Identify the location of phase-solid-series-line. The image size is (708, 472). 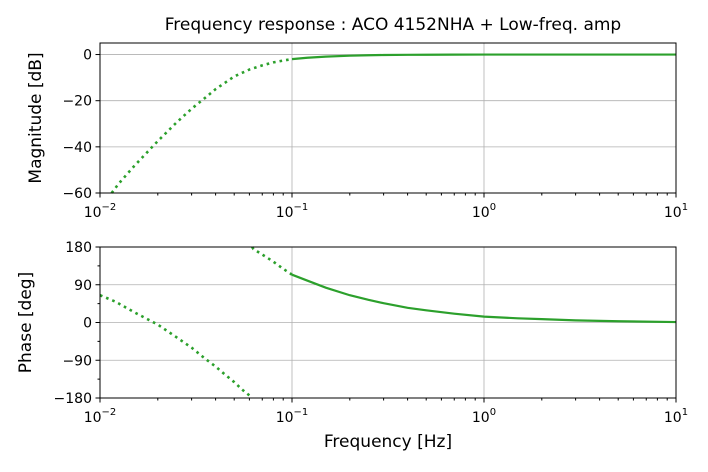
(484, 298).